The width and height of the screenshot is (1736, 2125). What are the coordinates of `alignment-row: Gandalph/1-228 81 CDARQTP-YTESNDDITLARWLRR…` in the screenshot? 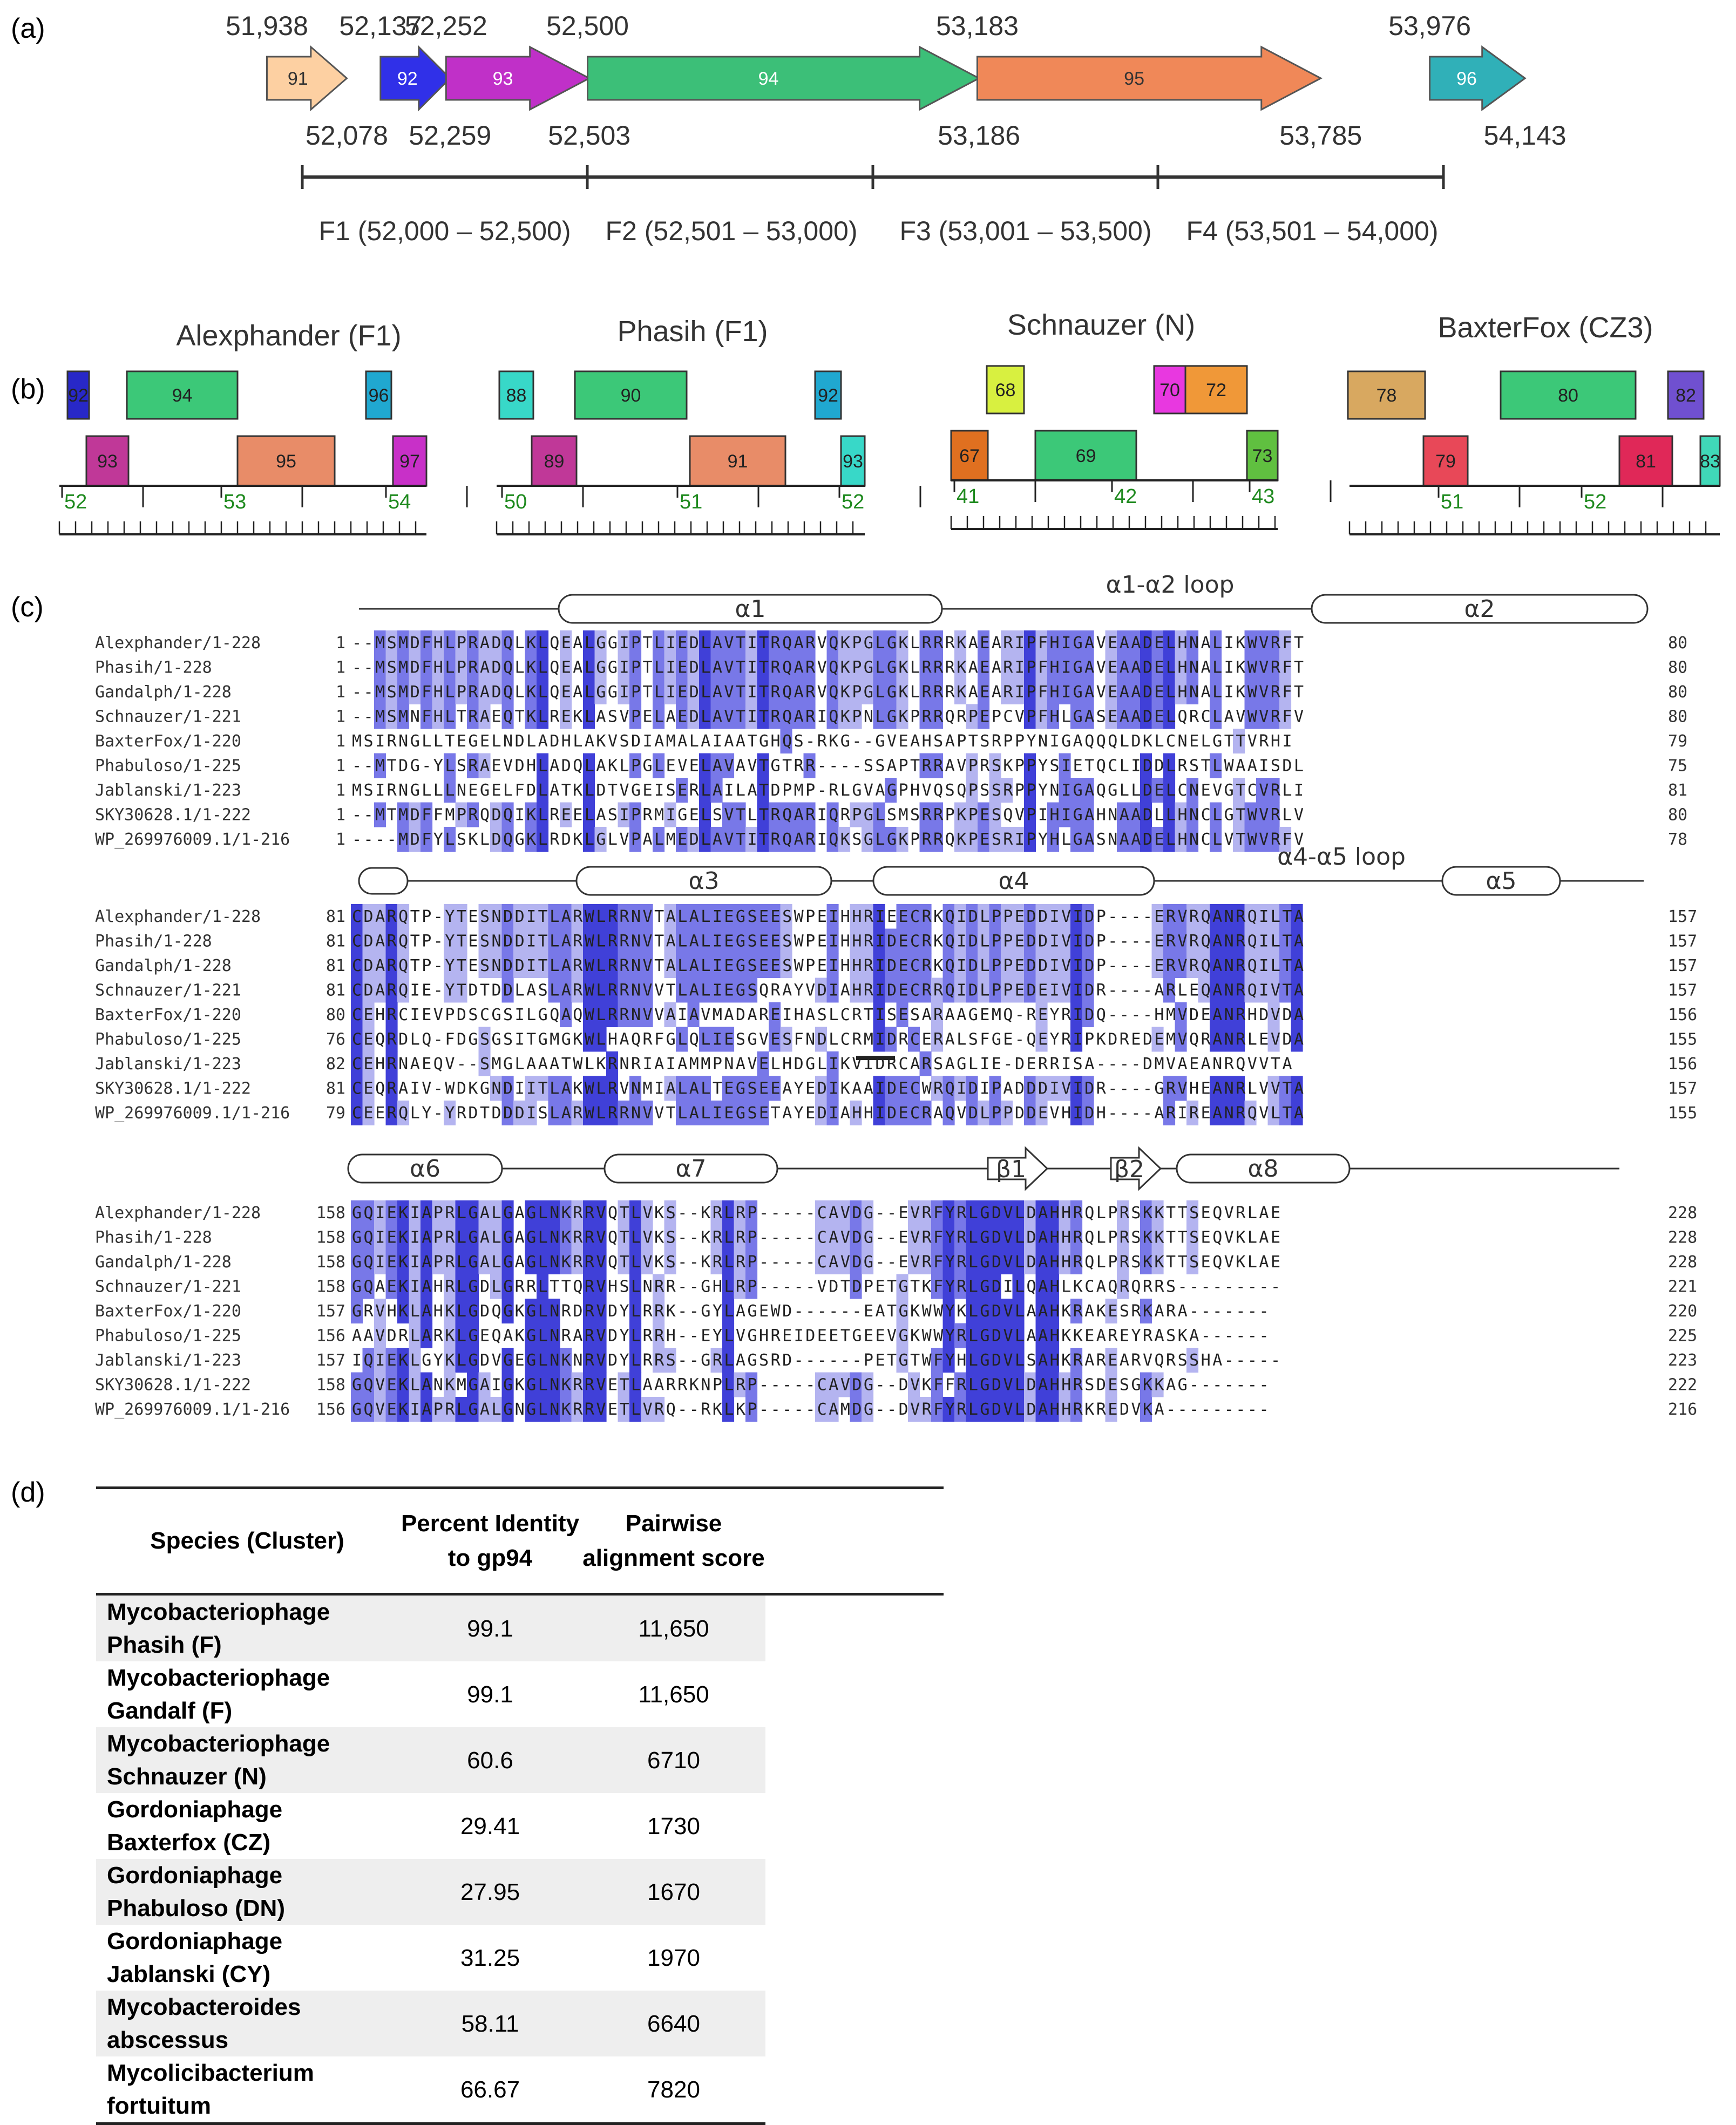 It's located at (896, 966).